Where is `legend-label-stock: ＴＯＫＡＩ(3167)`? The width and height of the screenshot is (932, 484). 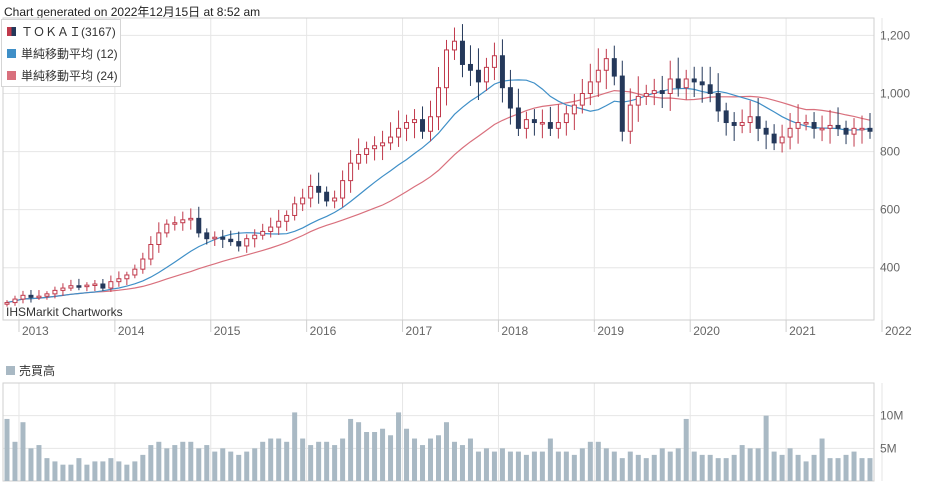 legend-label-stock: ＴＯＫＡＩ(3167) is located at coordinates (68, 31).